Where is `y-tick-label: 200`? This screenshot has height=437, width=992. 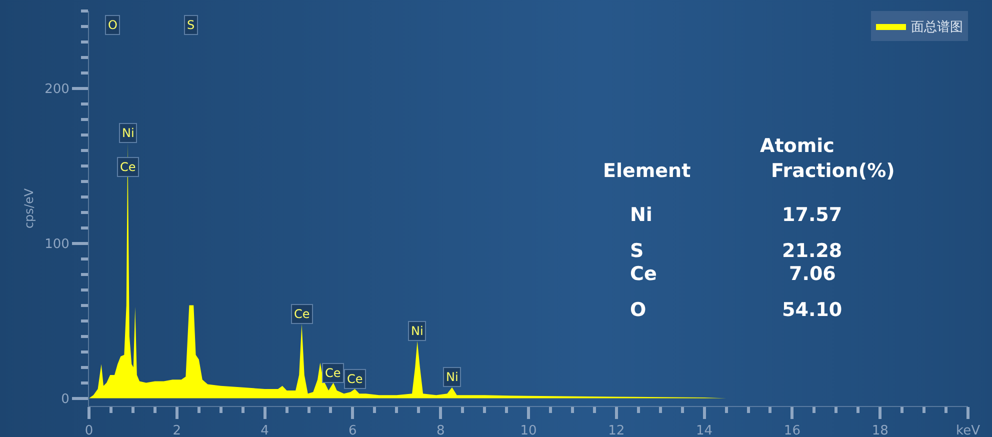 y-tick-label: 200 is located at coordinates (57, 89).